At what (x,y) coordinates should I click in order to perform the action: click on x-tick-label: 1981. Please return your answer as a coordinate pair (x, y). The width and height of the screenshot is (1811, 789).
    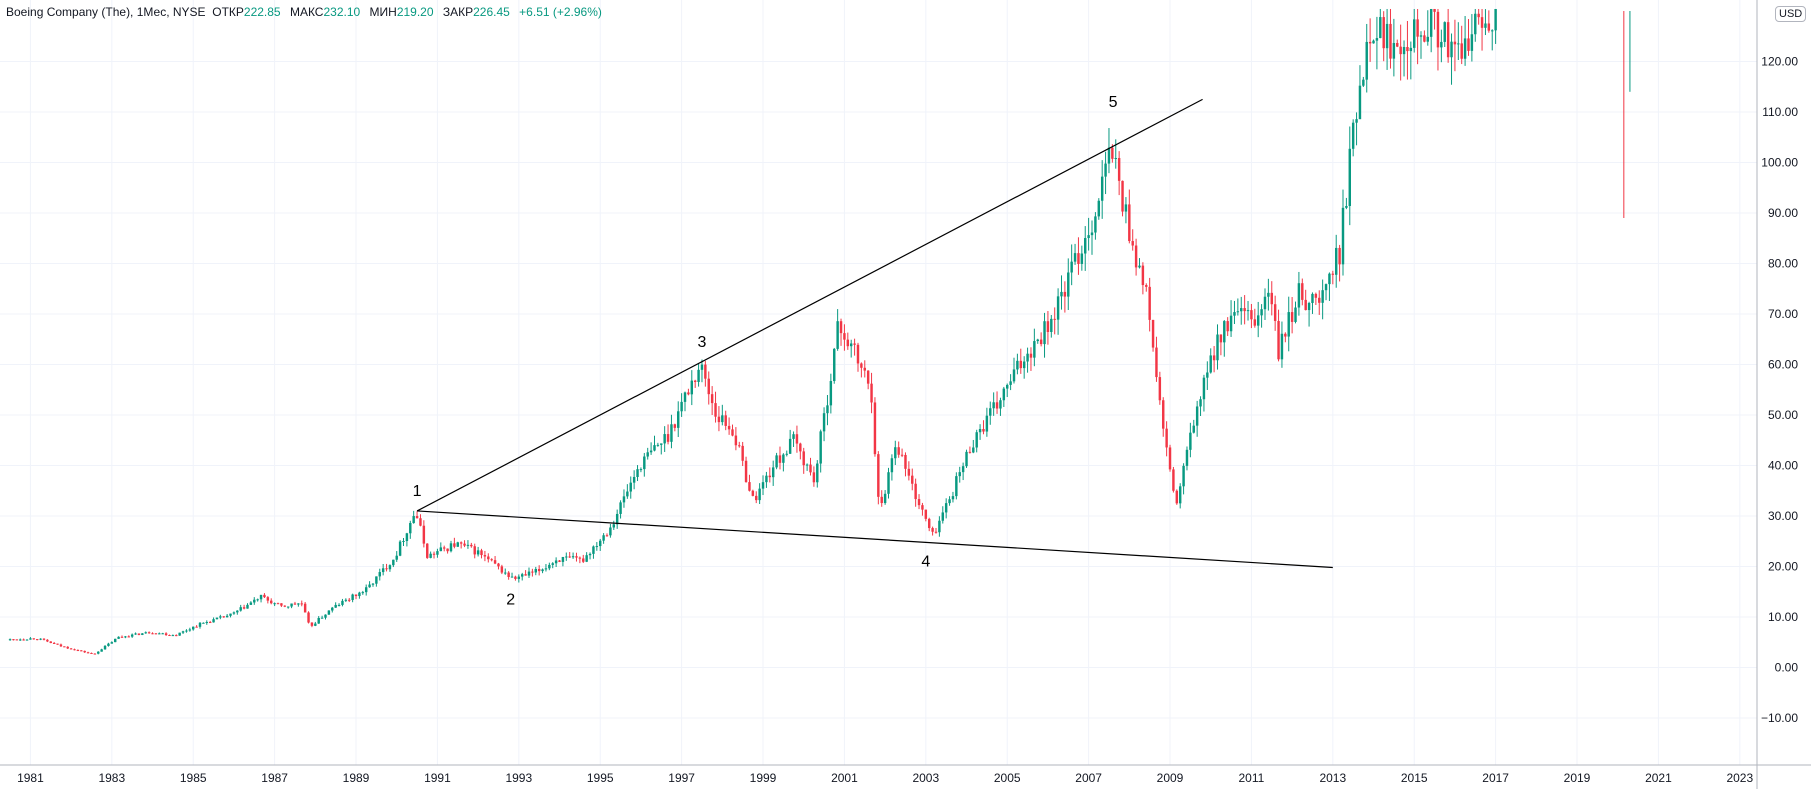
    Looking at the image, I should click on (30, 778).